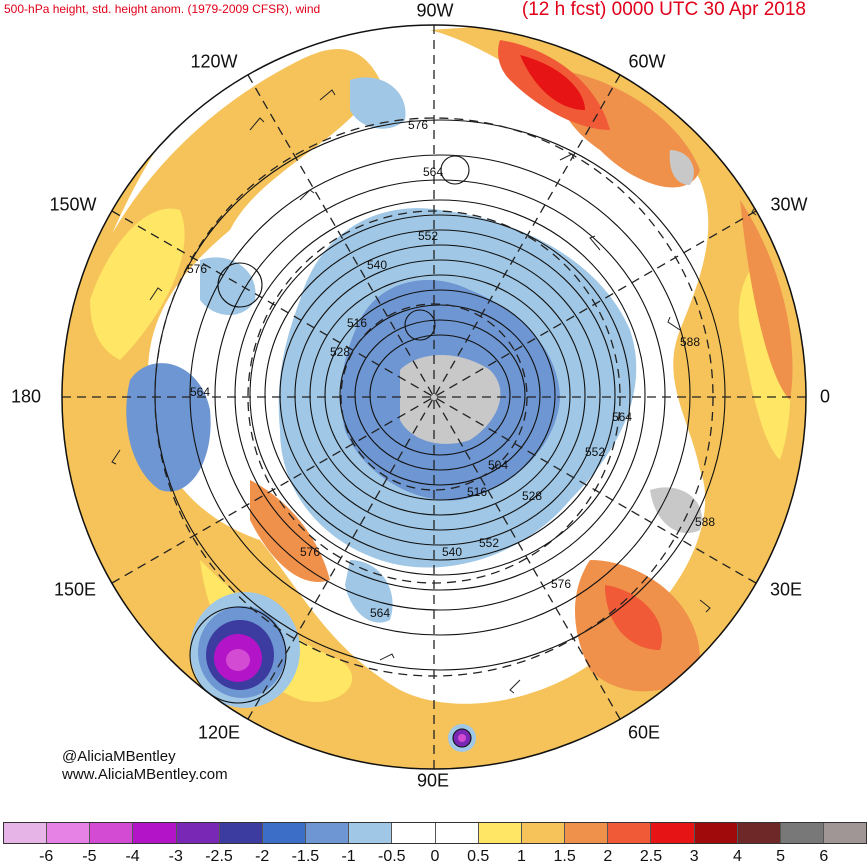 This screenshot has width=868, height=866. What do you see at coordinates (119, 756) in the screenshot?
I see `credit-twitter: @AliciaMBentley` at bounding box center [119, 756].